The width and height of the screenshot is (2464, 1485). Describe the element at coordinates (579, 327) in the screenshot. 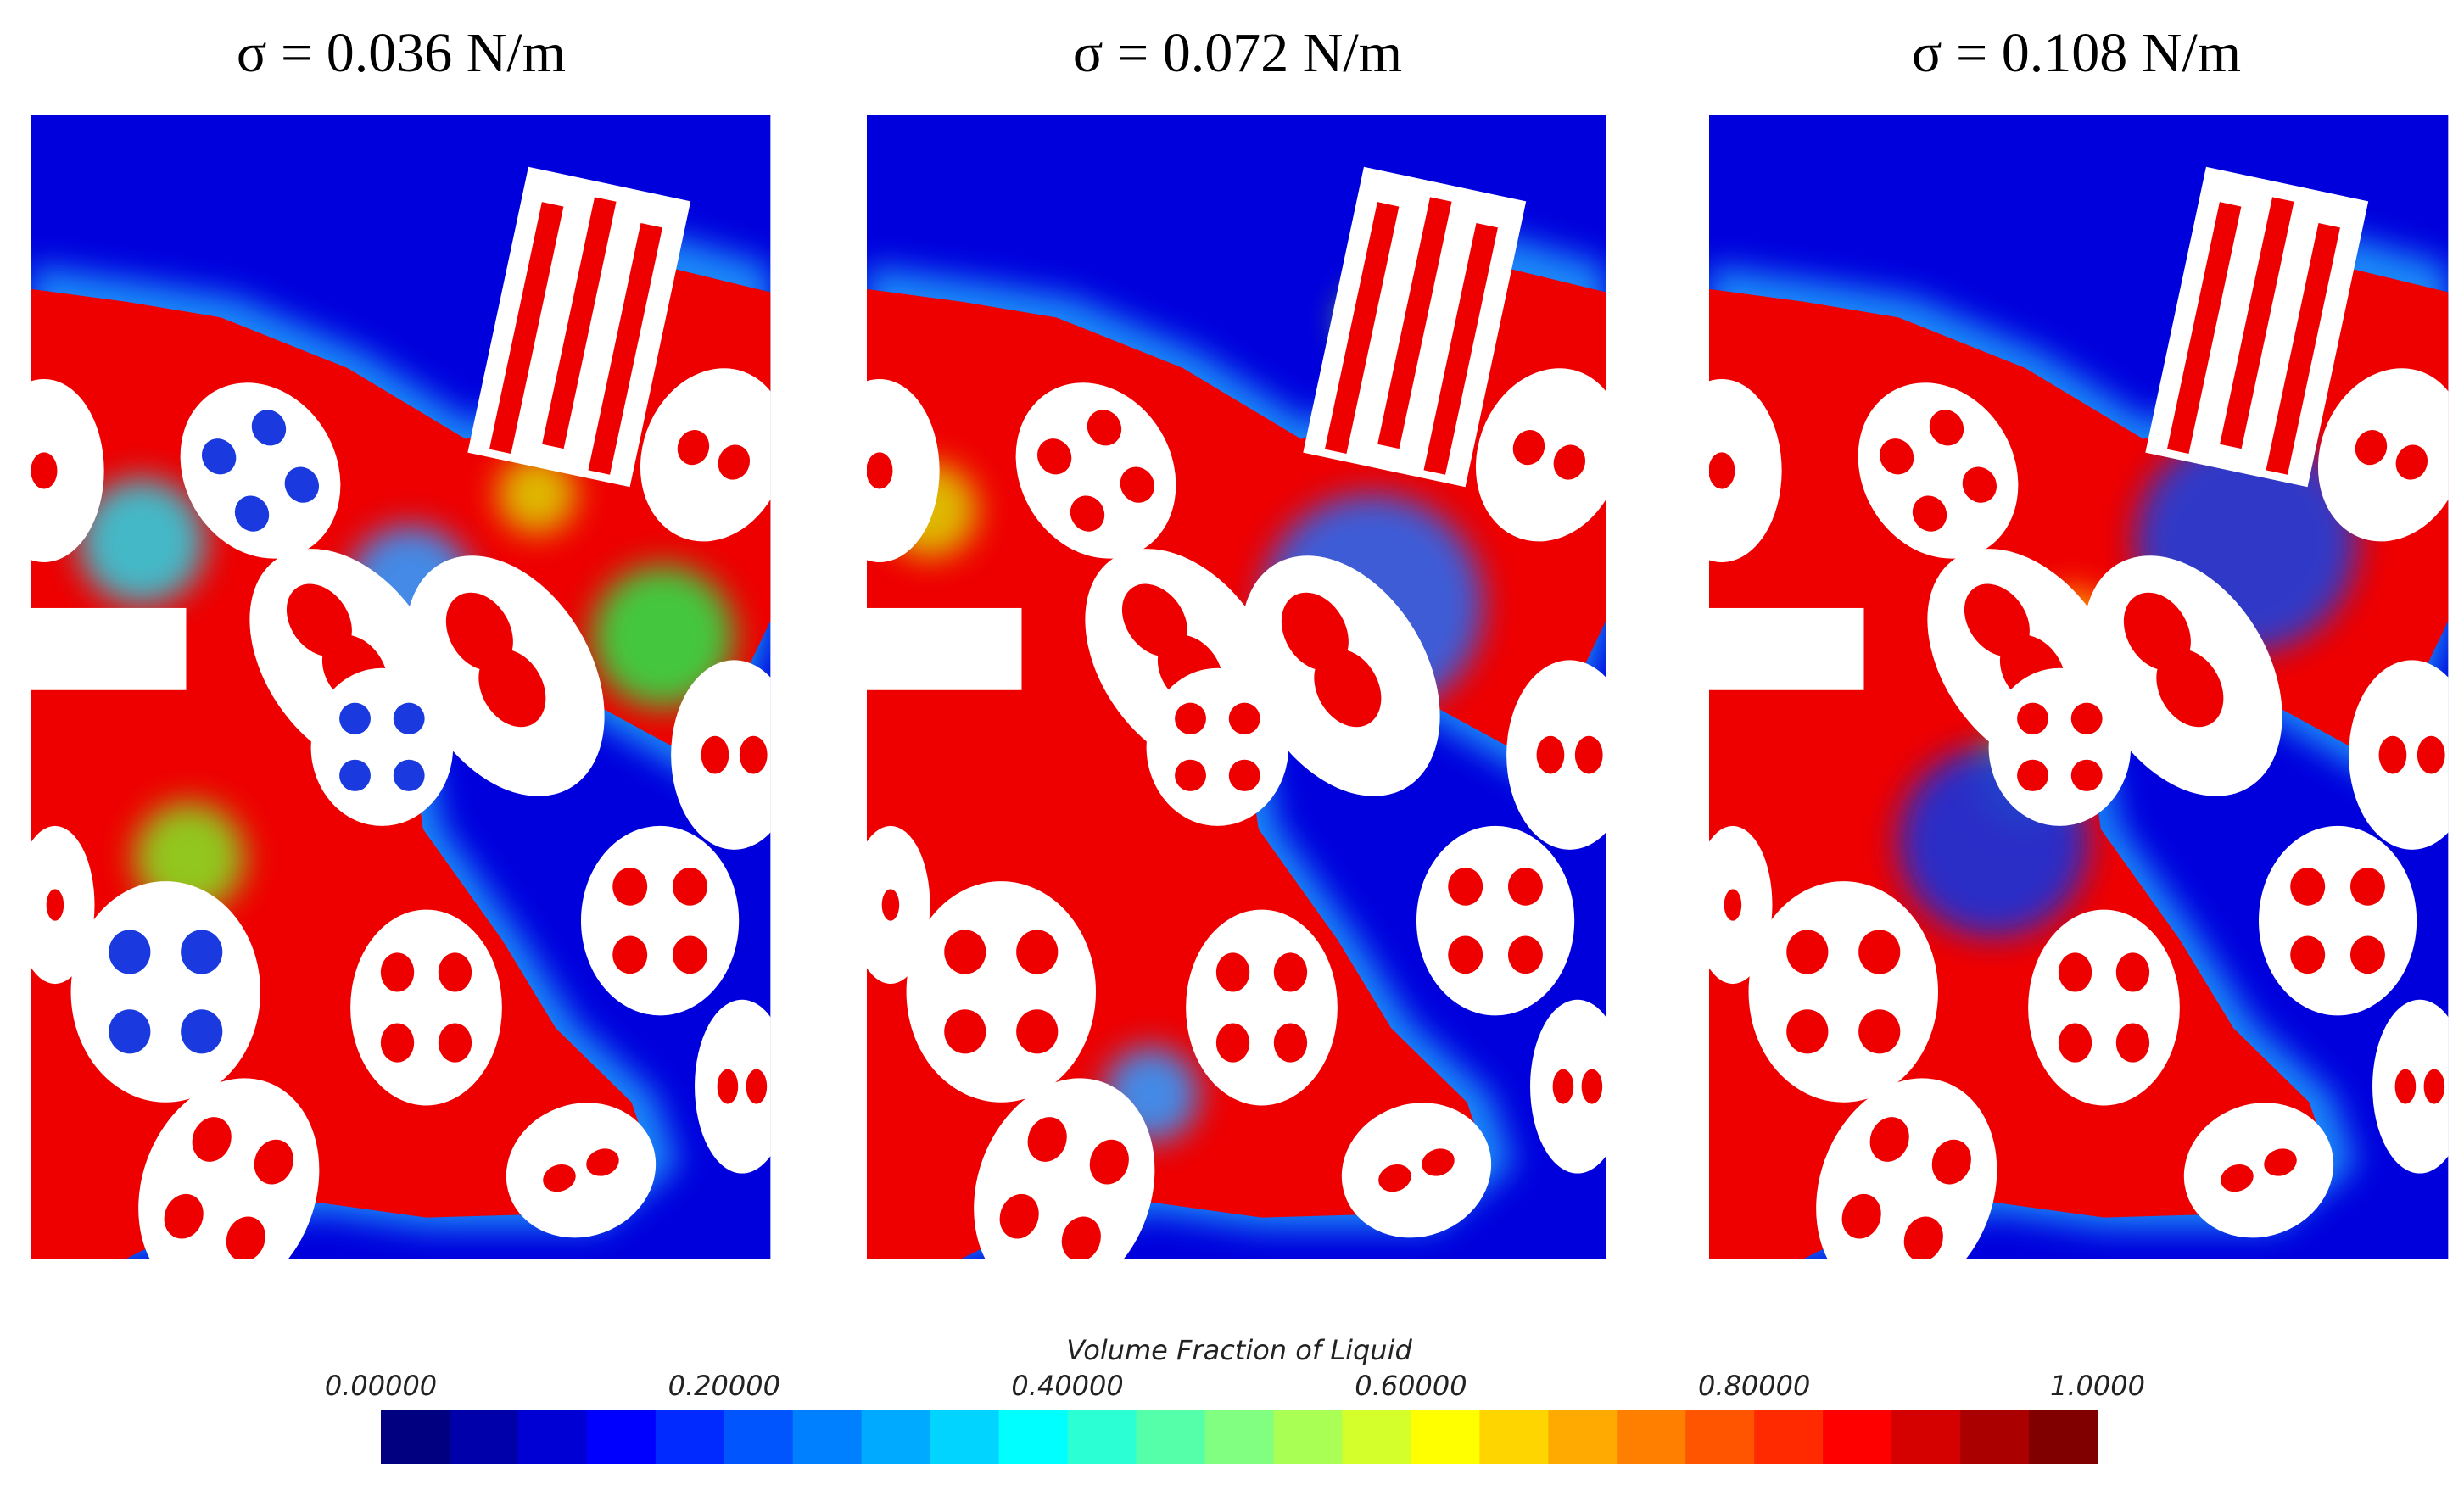

I see `solid-plates` at that location.